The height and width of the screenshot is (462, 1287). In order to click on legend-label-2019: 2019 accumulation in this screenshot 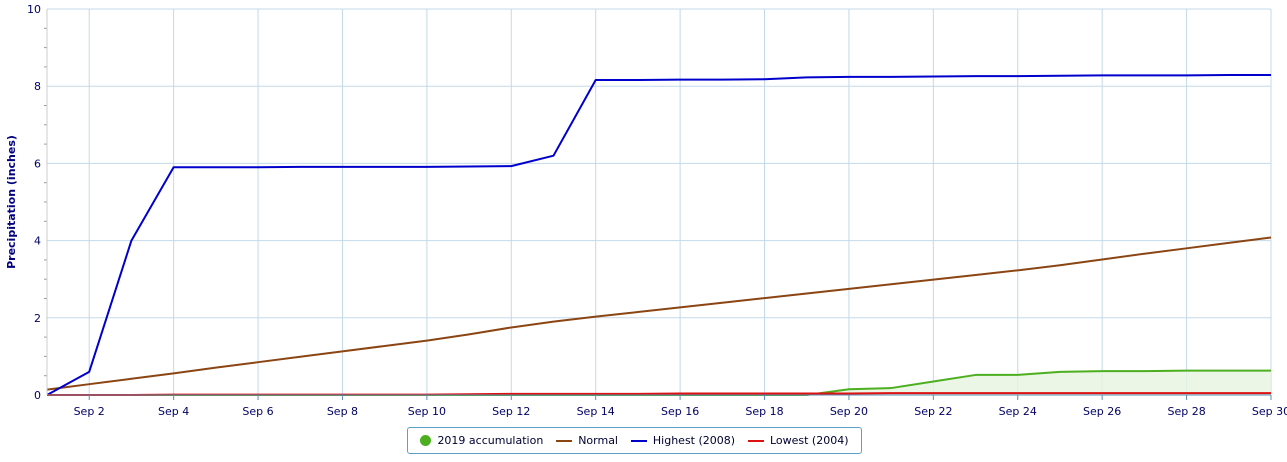, I will do `click(490, 440)`.